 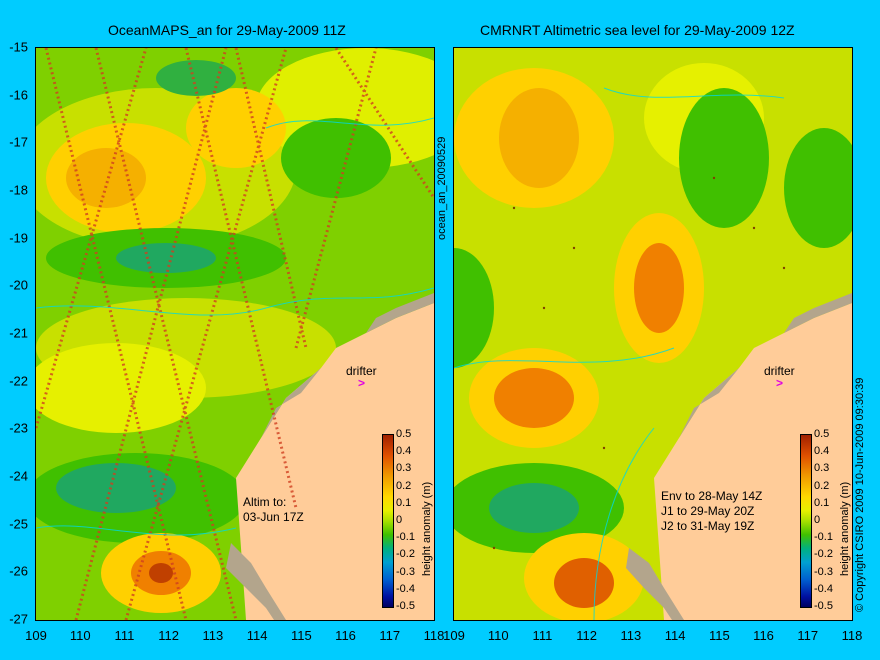 I want to click on left-altim-note: Altim to: 03-Jun 17Z, so click(x=273, y=510).